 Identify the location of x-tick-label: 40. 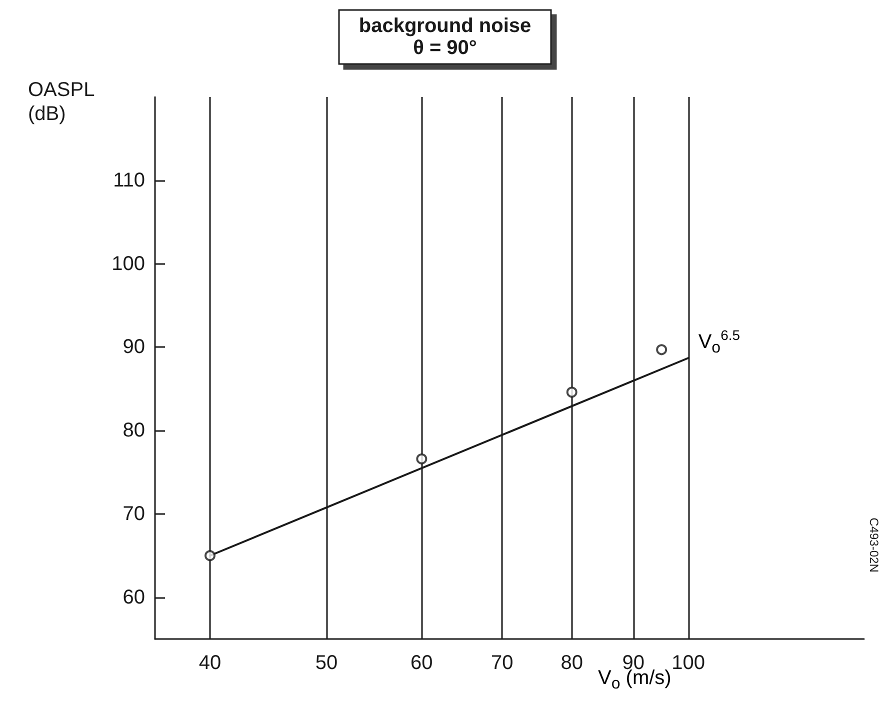
(210, 663).